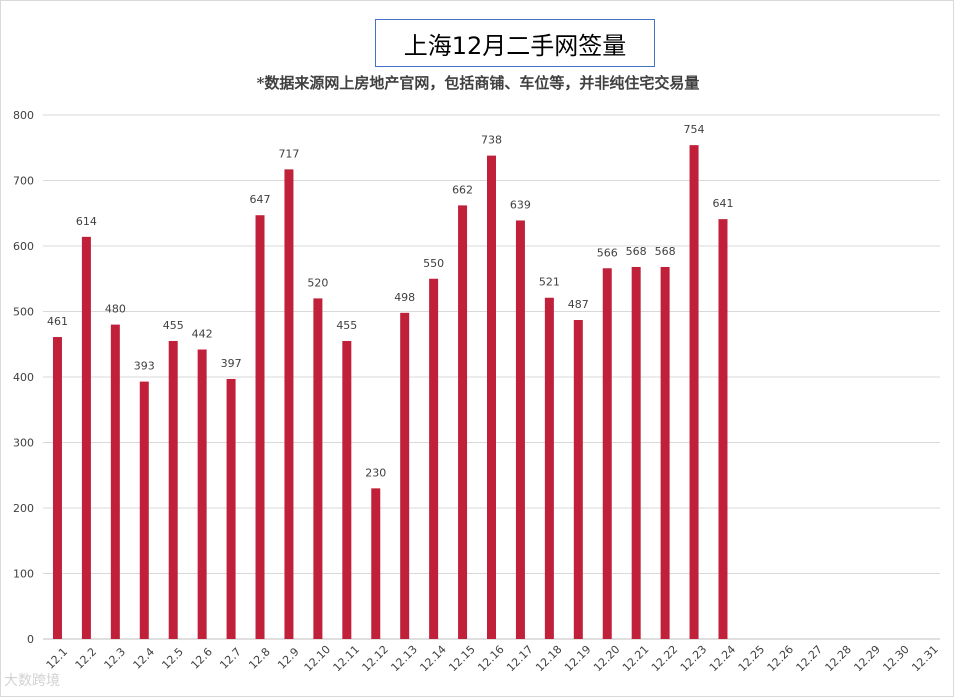 The height and width of the screenshot is (699, 956). What do you see at coordinates (202, 333) in the screenshot?
I see `data-label: 442` at bounding box center [202, 333].